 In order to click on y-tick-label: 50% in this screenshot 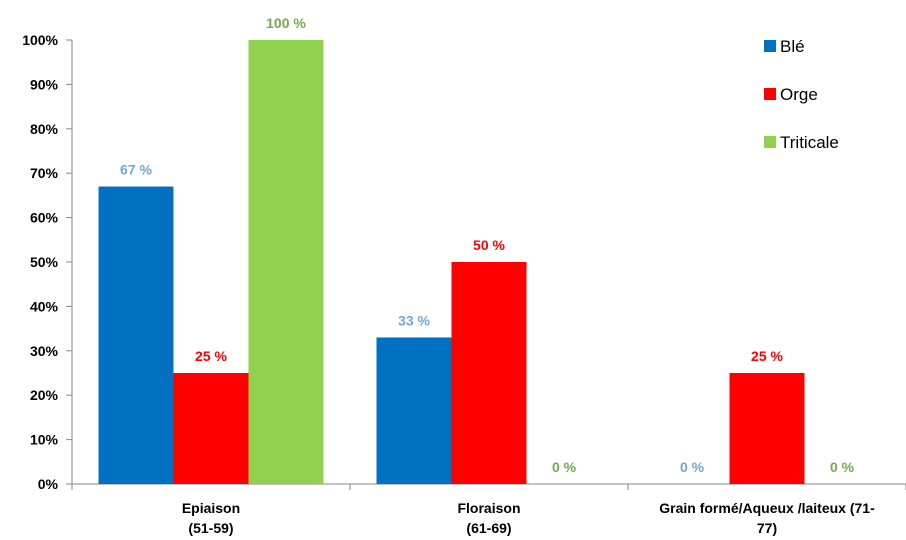, I will do `click(44, 262)`.